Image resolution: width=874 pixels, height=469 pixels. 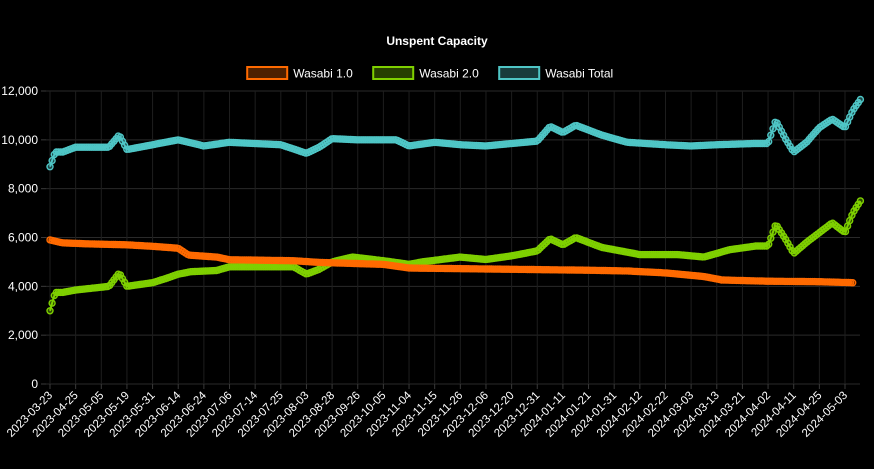 What do you see at coordinates (19, 91) in the screenshot?
I see `y-tick-label: 12,000` at bounding box center [19, 91].